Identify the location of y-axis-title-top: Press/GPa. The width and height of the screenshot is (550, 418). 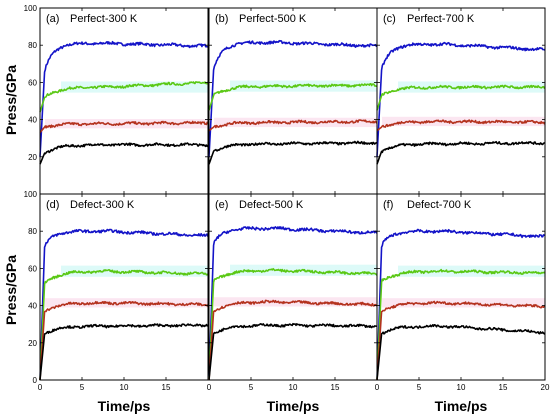
(11, 100).